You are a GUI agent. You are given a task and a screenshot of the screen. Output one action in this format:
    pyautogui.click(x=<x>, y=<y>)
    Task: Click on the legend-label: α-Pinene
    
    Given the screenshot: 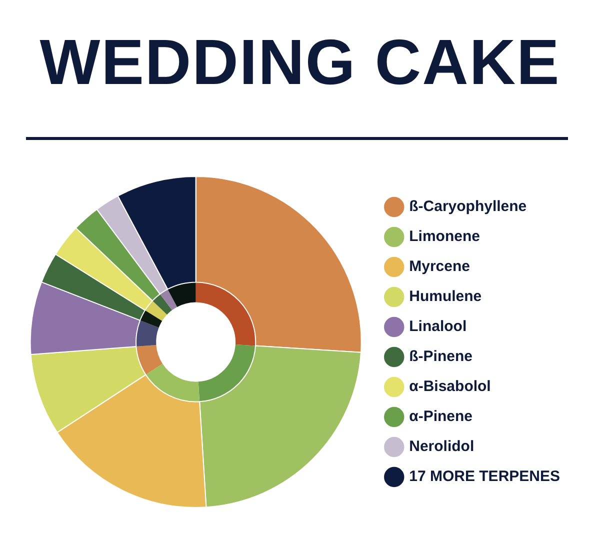 What is the action you would take?
    pyautogui.click(x=441, y=417)
    